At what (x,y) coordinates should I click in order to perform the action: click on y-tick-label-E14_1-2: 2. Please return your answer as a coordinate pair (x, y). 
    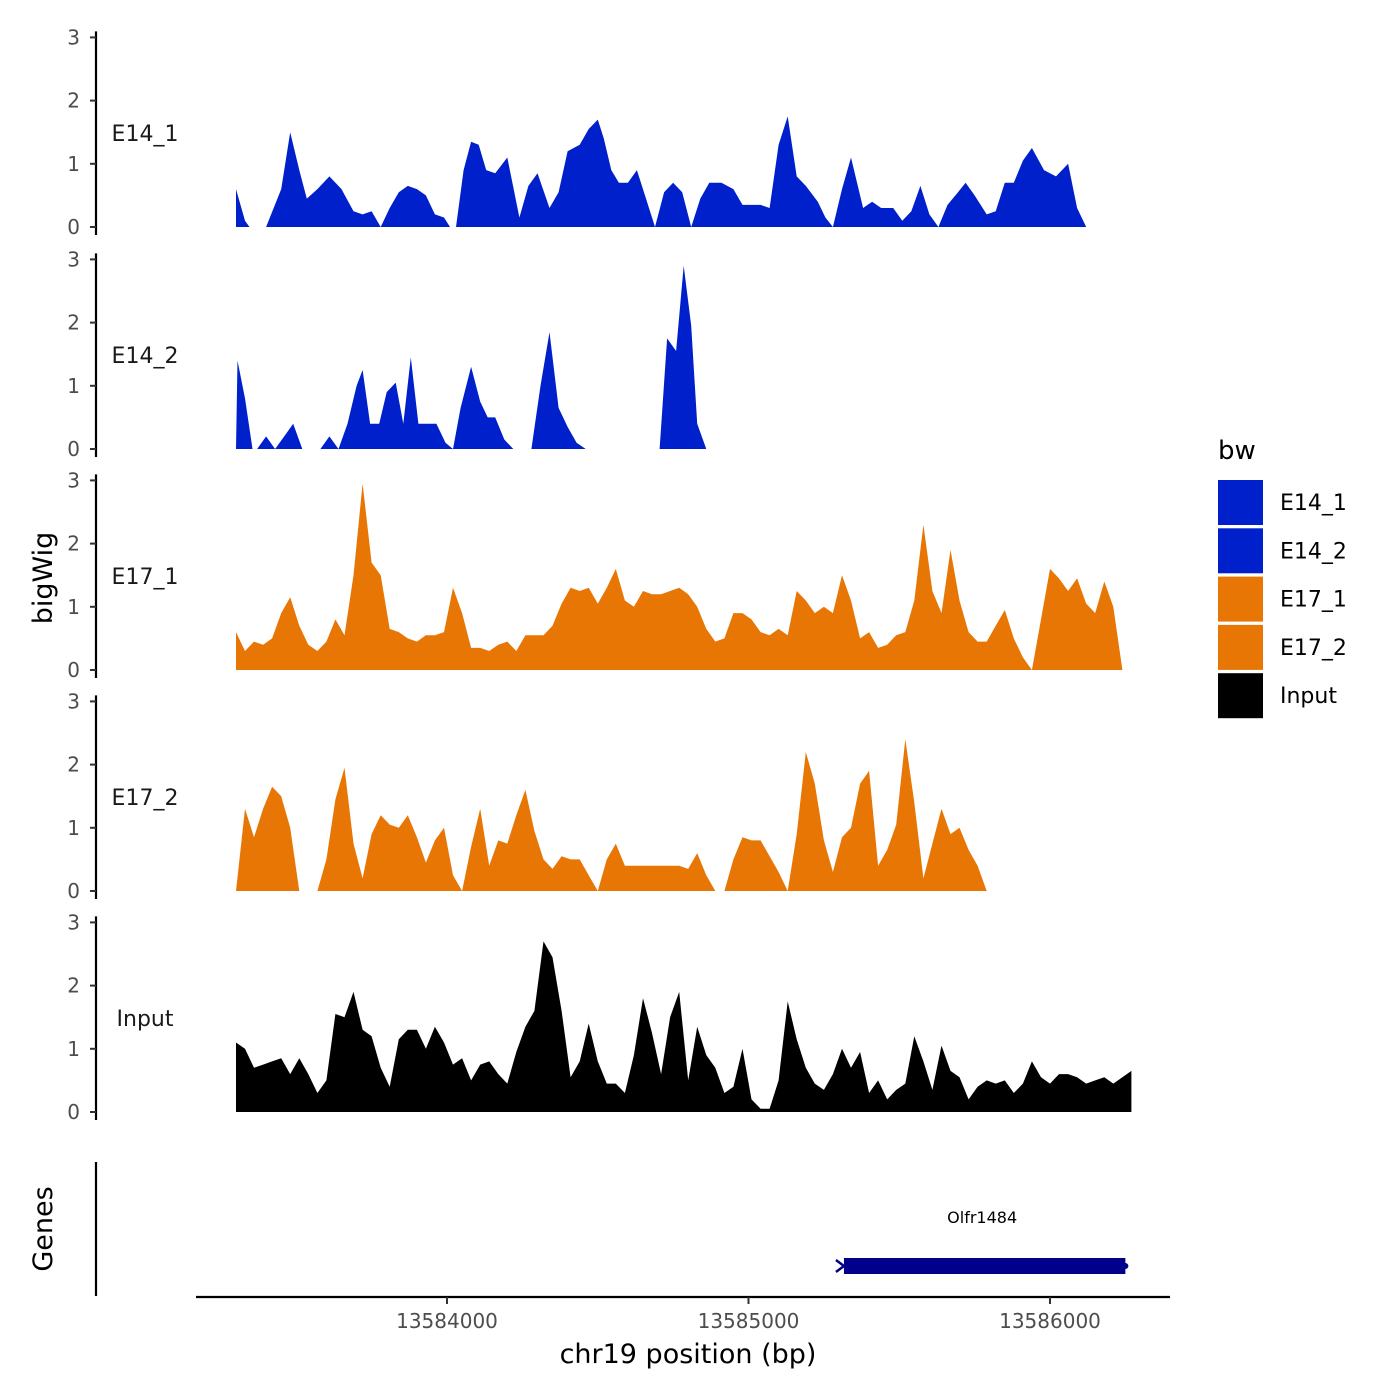
    Looking at the image, I should click on (73, 101).